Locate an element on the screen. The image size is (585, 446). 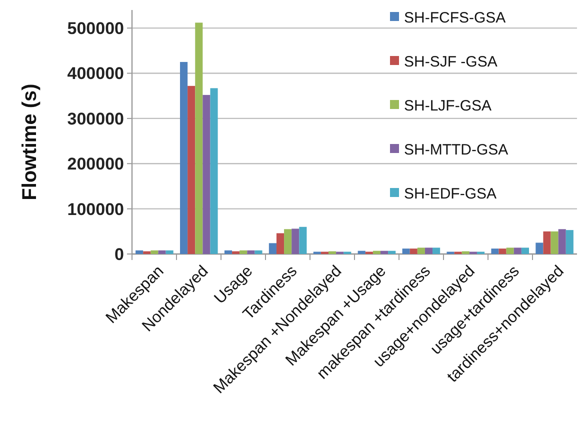
y-tick-label: 100000 is located at coordinates (95, 209).